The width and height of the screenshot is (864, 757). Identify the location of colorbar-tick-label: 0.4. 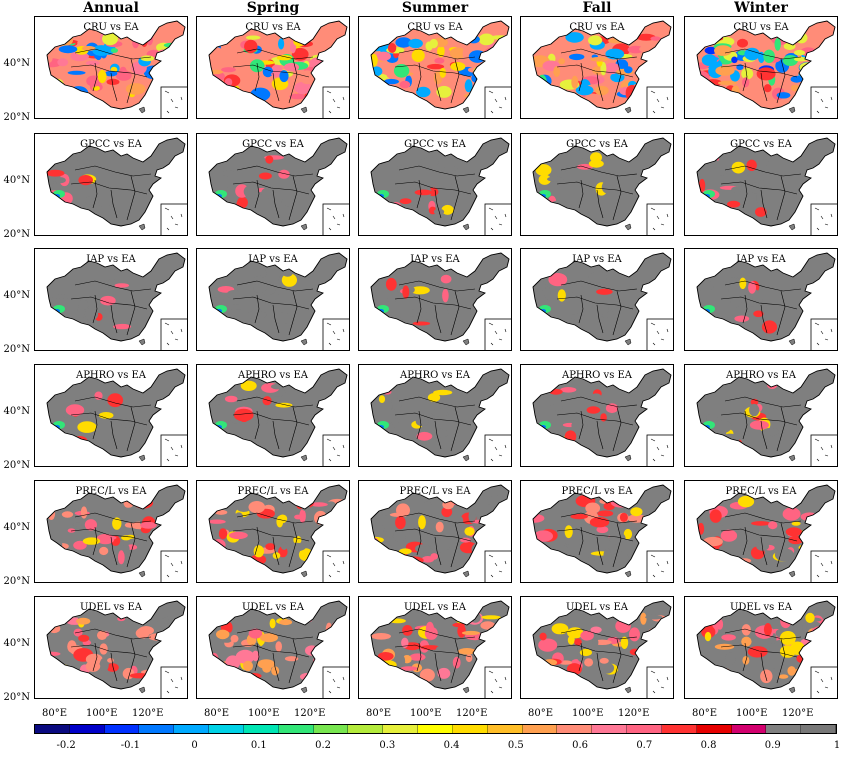
(451, 745).